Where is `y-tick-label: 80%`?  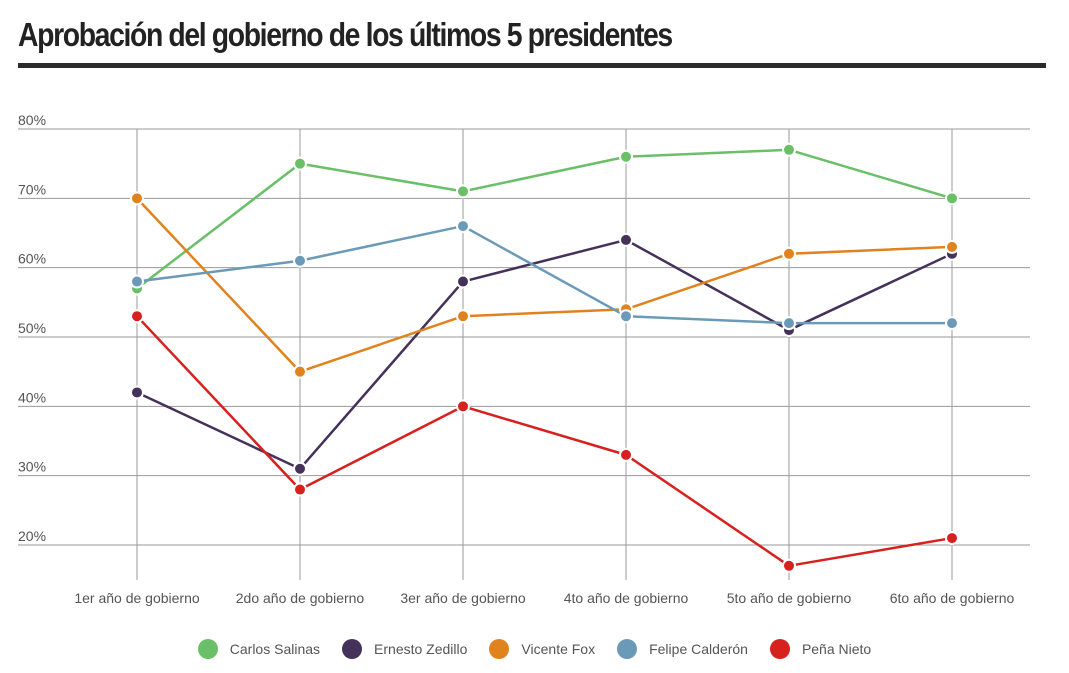
y-tick-label: 80% is located at coordinates (32, 120).